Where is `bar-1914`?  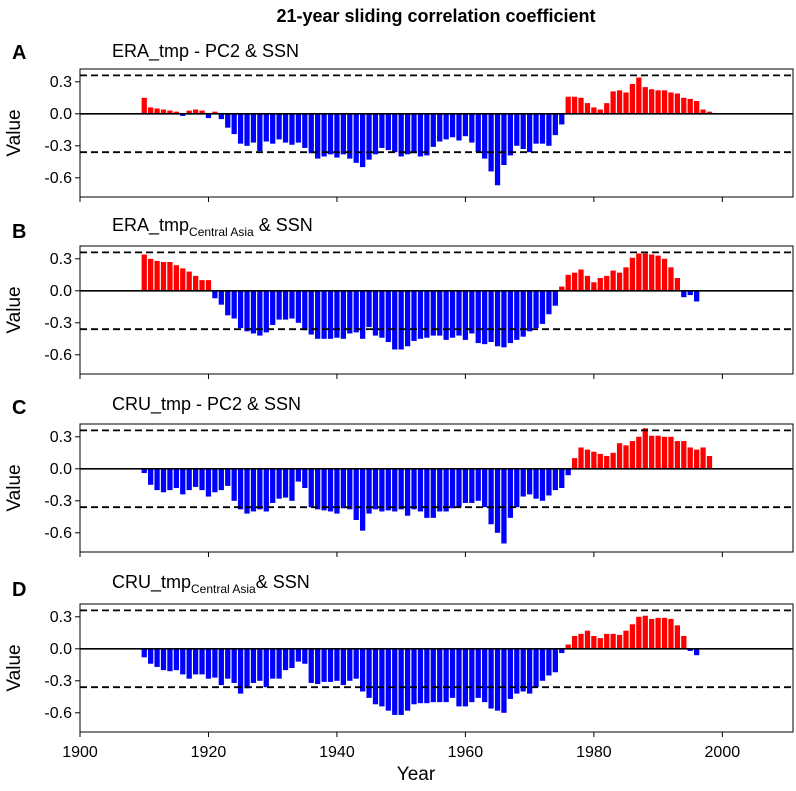
bar-1914 is located at coordinates (170, 112).